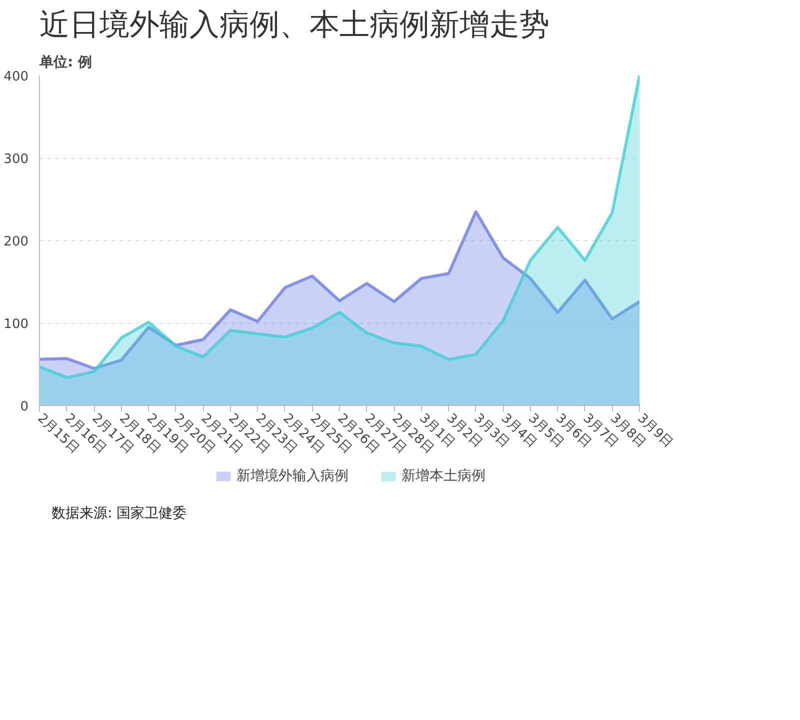 The width and height of the screenshot is (800, 720). What do you see at coordinates (444, 476) in the screenshot?
I see `legend-label: 新增本土病例` at bounding box center [444, 476].